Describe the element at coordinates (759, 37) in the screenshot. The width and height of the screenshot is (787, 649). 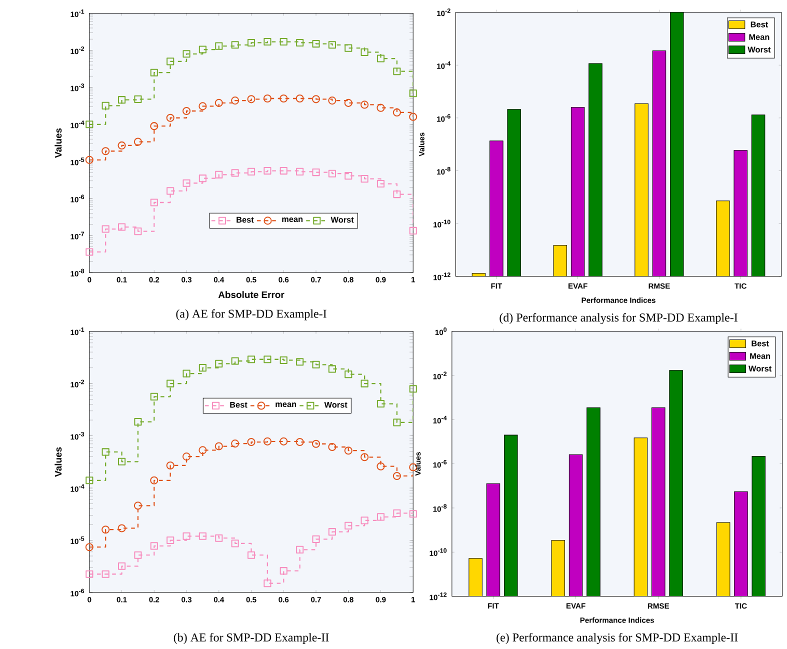
I see `legend-label: Mean` at that location.